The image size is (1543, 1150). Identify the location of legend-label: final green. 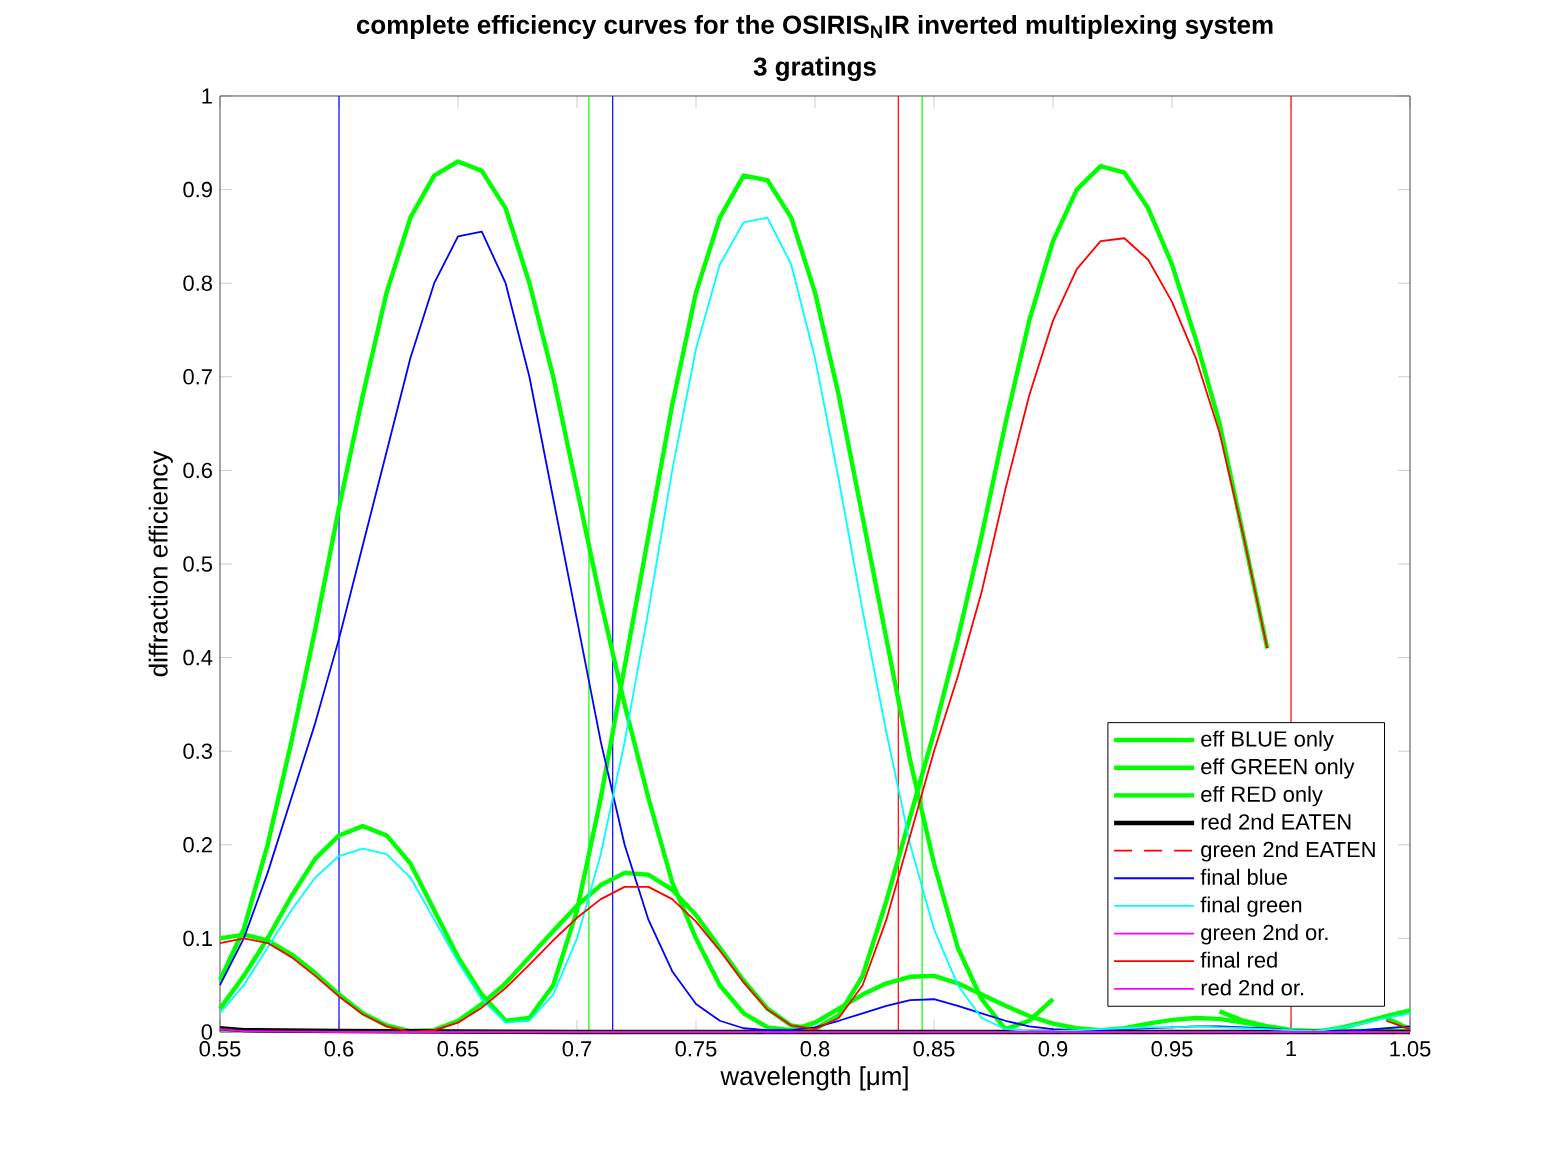
(1251, 906).